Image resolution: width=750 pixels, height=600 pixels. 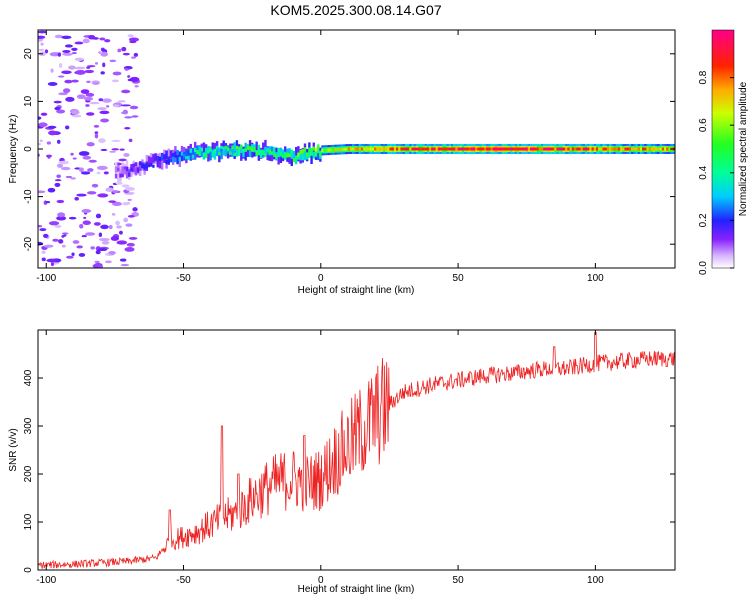 What do you see at coordinates (28, 473) in the screenshot?
I see `y-tick-label: 200` at bounding box center [28, 473].